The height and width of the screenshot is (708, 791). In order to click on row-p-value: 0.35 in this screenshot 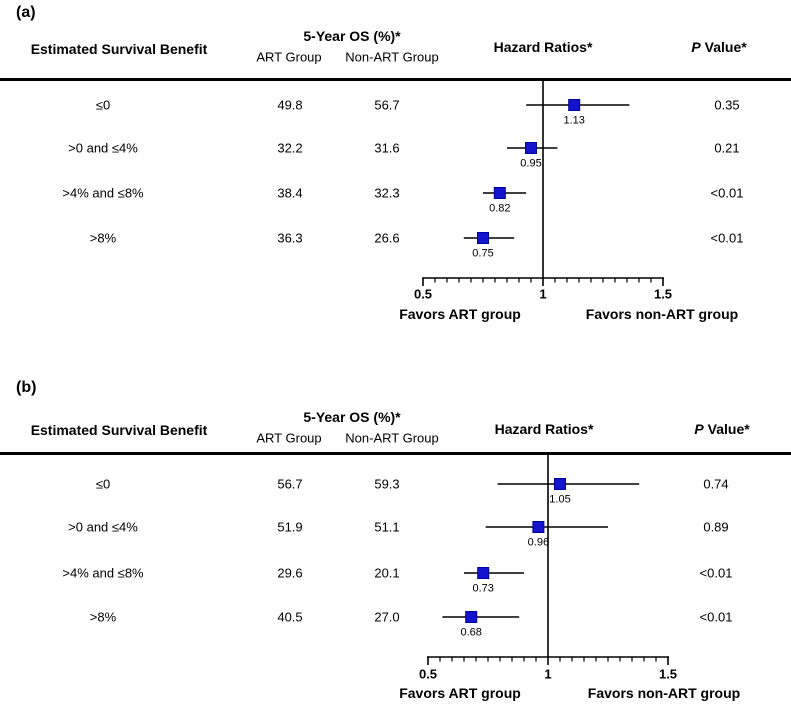, I will do `click(727, 105)`.